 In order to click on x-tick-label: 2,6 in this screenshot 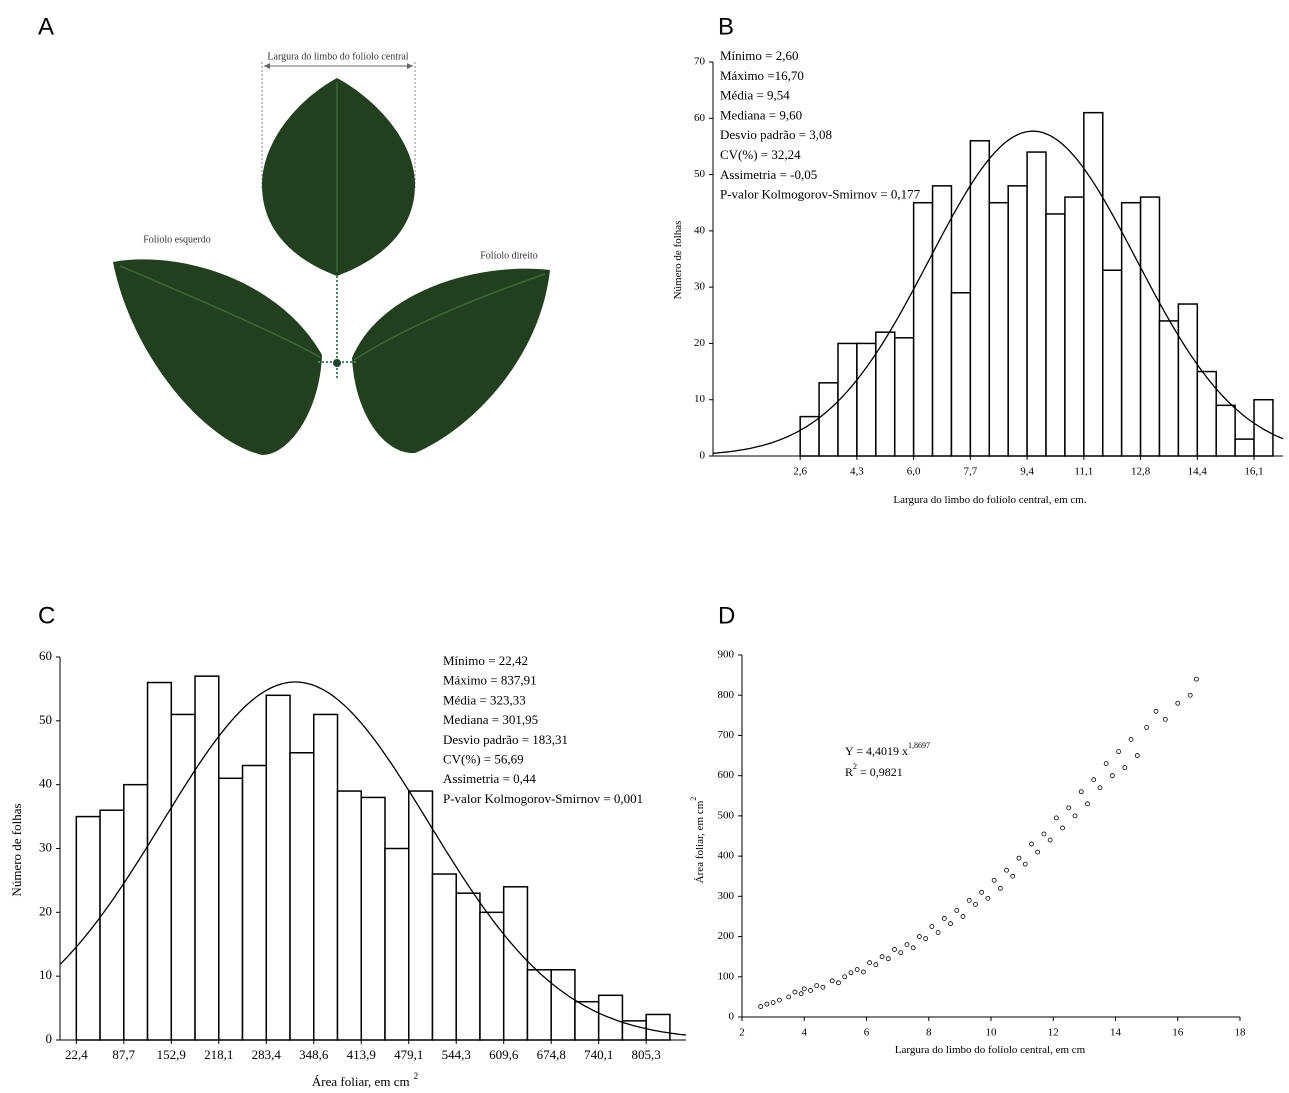, I will do `click(800, 472)`.